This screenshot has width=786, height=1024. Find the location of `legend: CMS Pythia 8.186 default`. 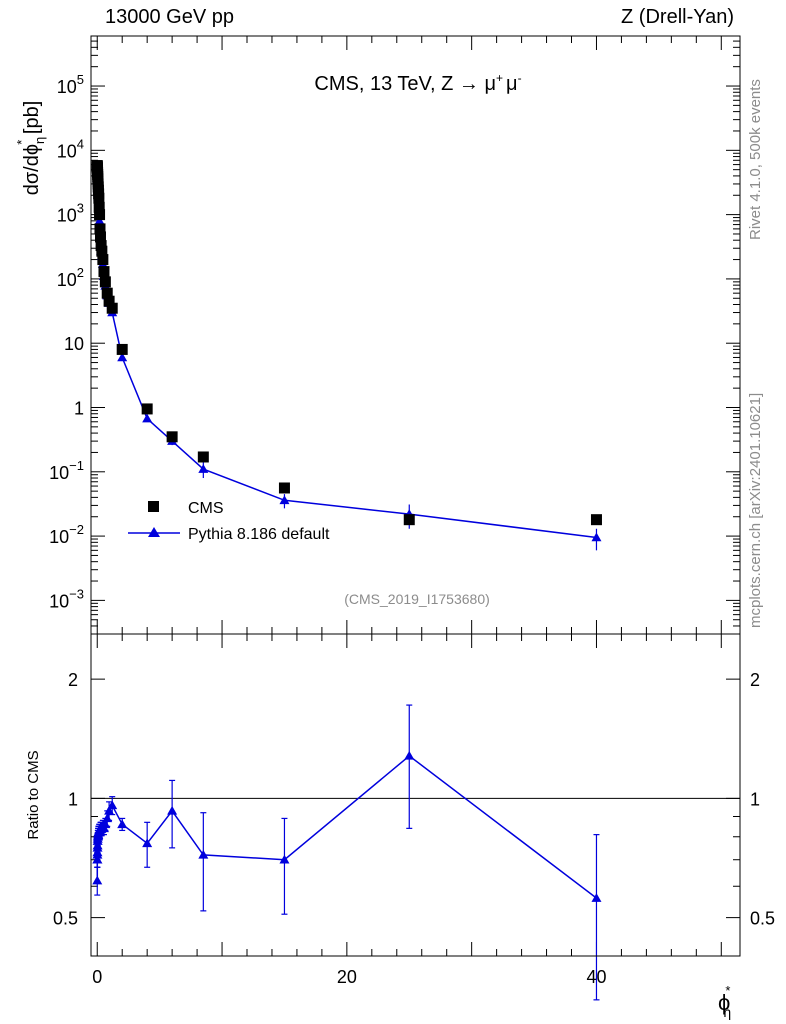

legend: CMS Pythia 8.186 default is located at coordinates (229, 521).